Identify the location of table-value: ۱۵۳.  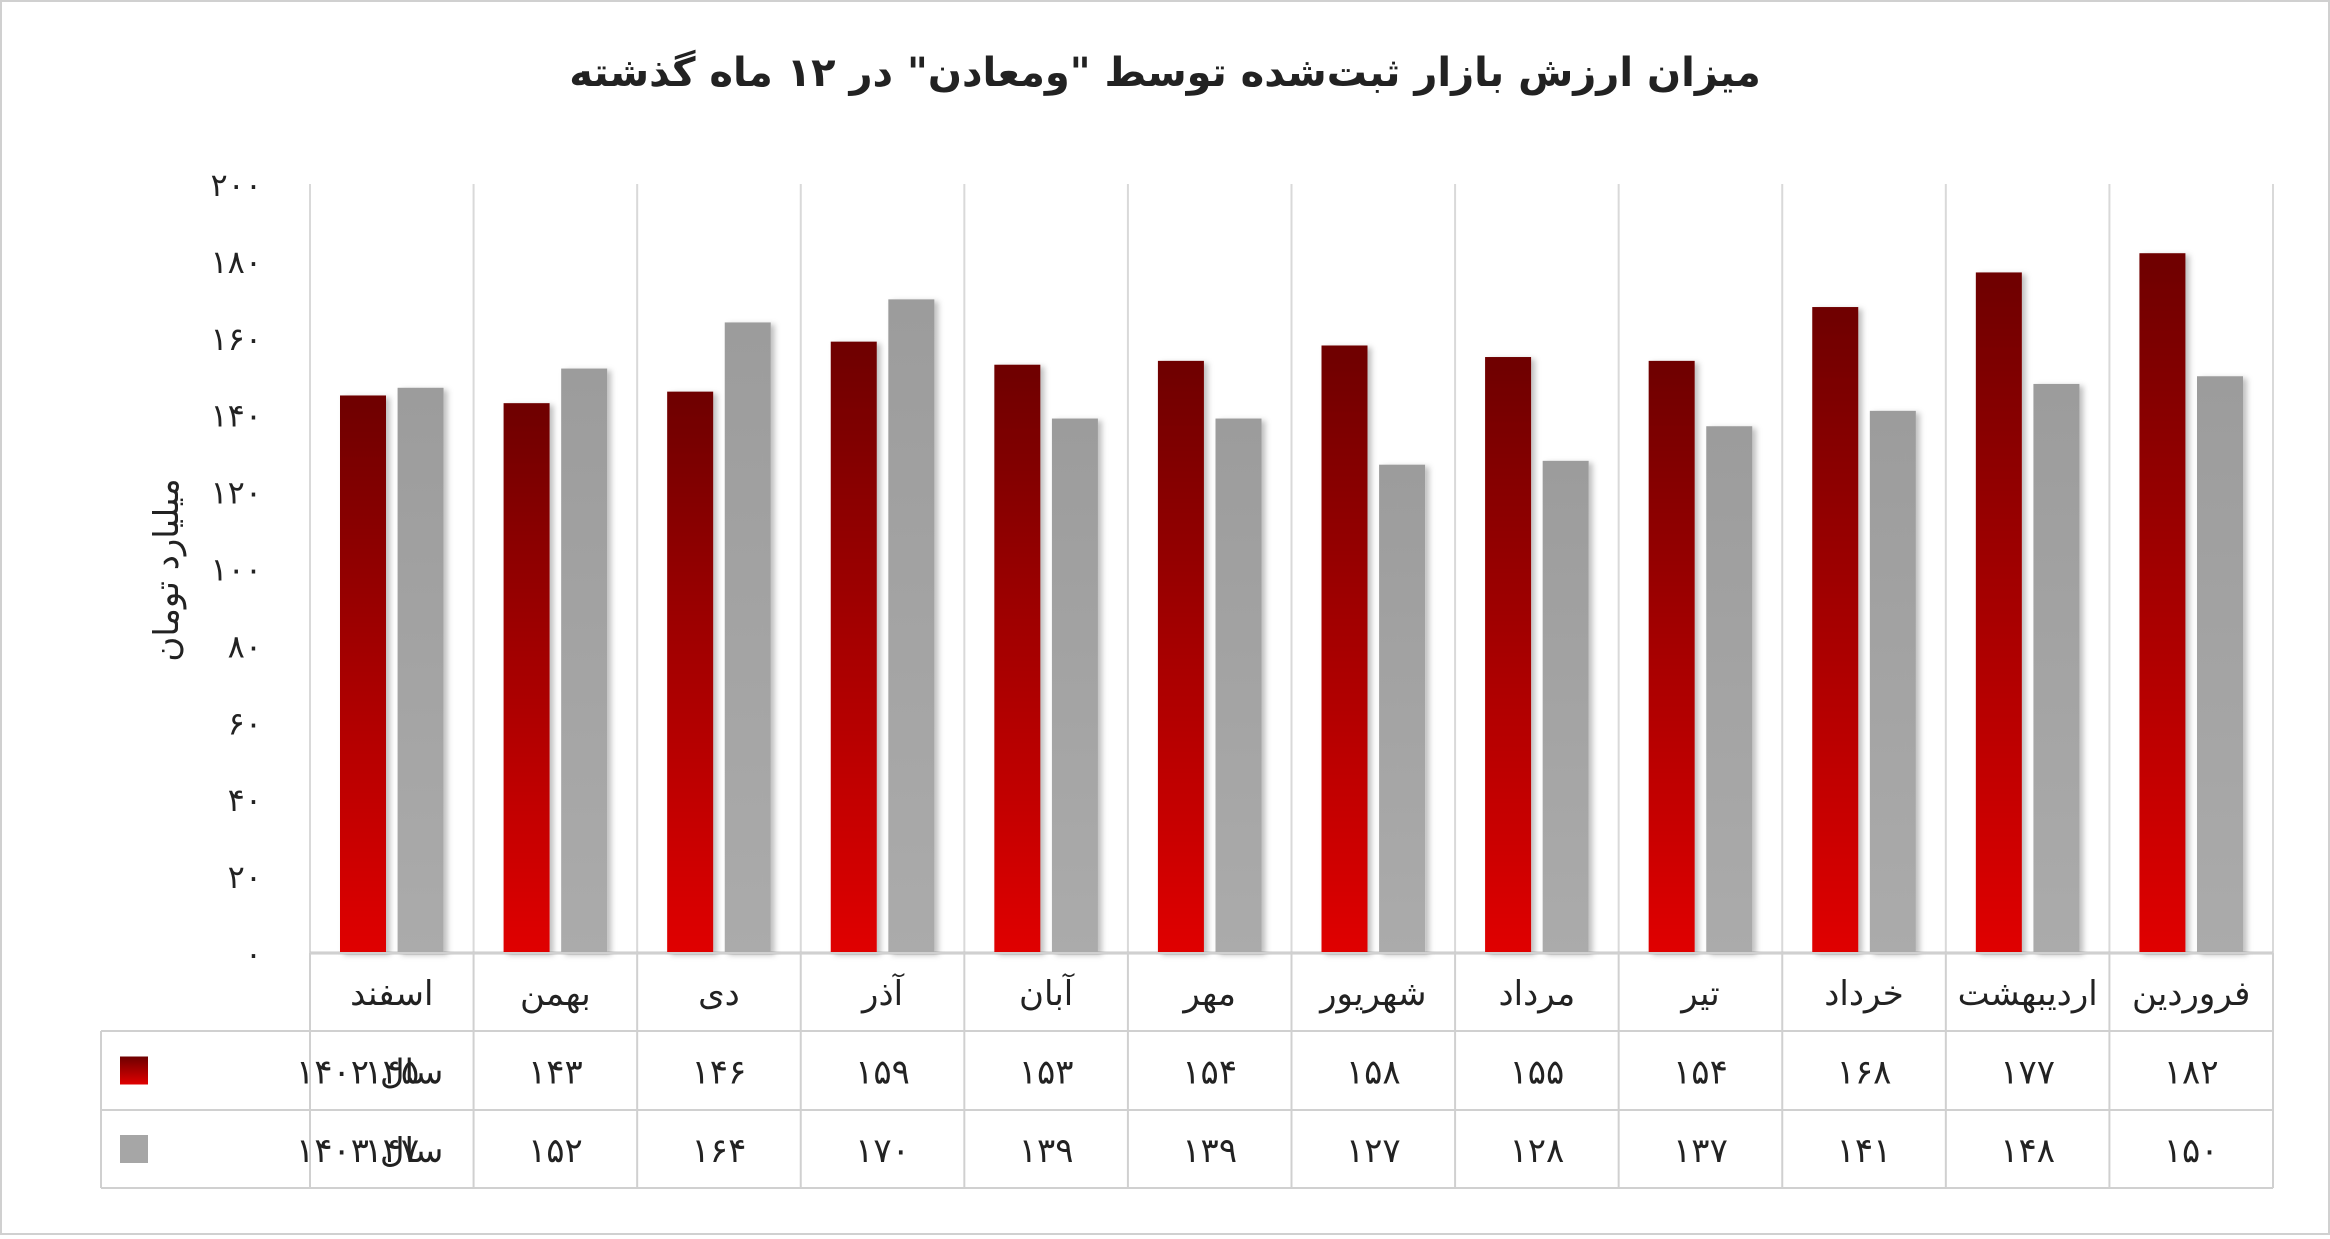
(1046, 1073).